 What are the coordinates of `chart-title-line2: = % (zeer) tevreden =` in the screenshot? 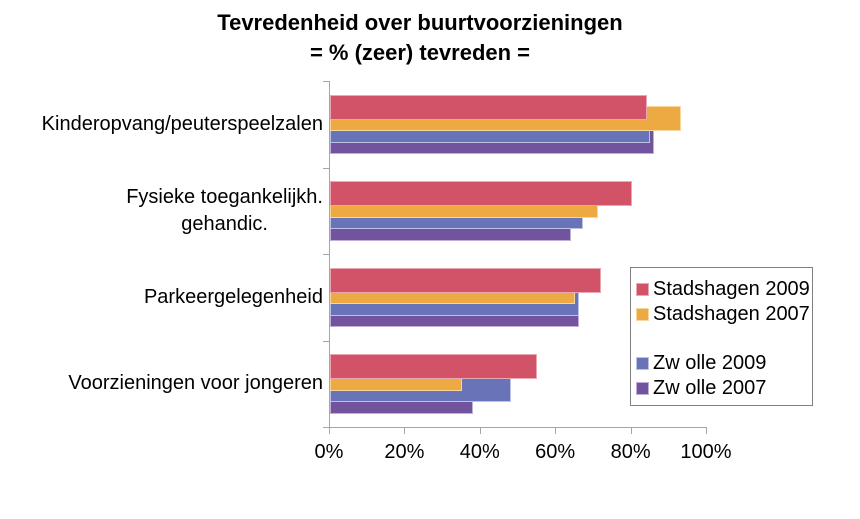 It's located at (420, 52).